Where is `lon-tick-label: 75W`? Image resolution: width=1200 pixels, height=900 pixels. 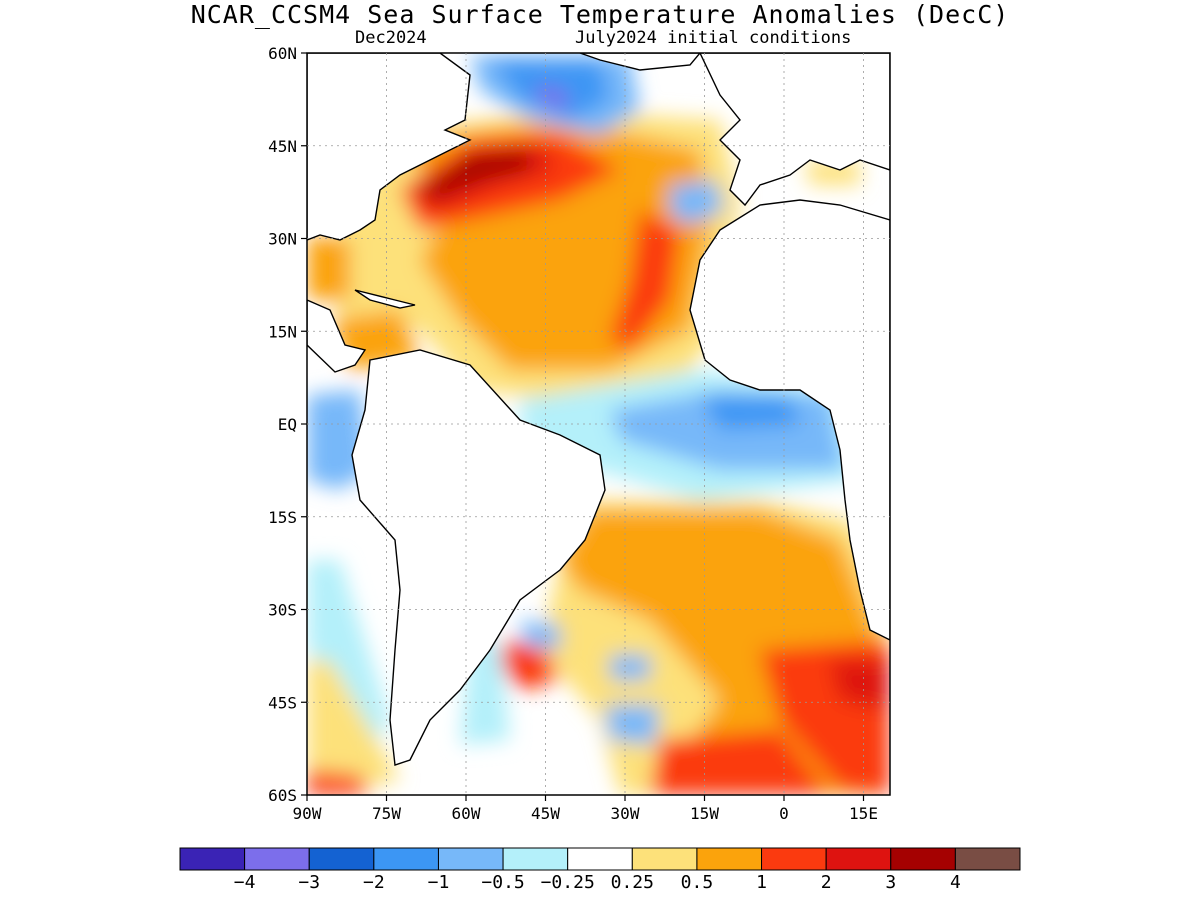 lon-tick-label: 75W is located at coordinates (386, 813).